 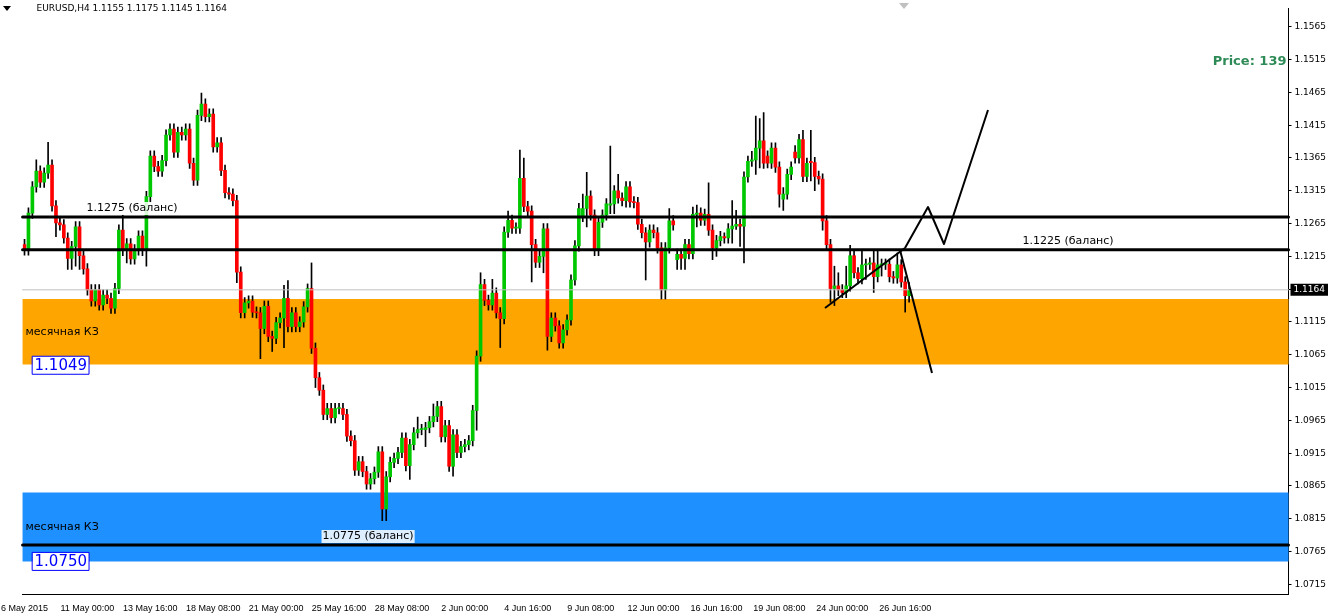 I want to click on y-tick-label: 1.0965, so click(x=1310, y=419).